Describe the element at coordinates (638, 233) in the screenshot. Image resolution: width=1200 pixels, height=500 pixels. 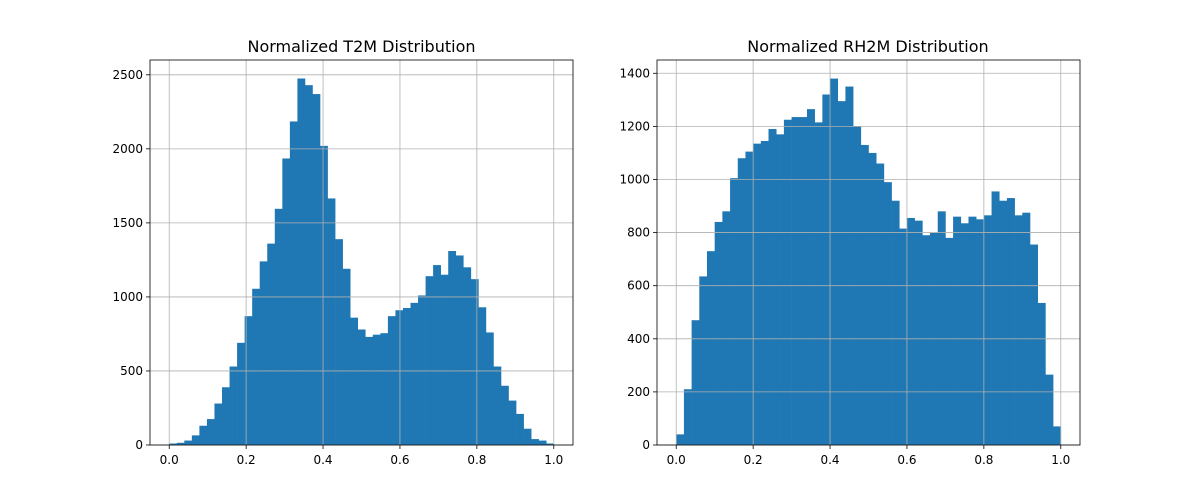
I see `rh2m-y-tick-label: 800` at that location.